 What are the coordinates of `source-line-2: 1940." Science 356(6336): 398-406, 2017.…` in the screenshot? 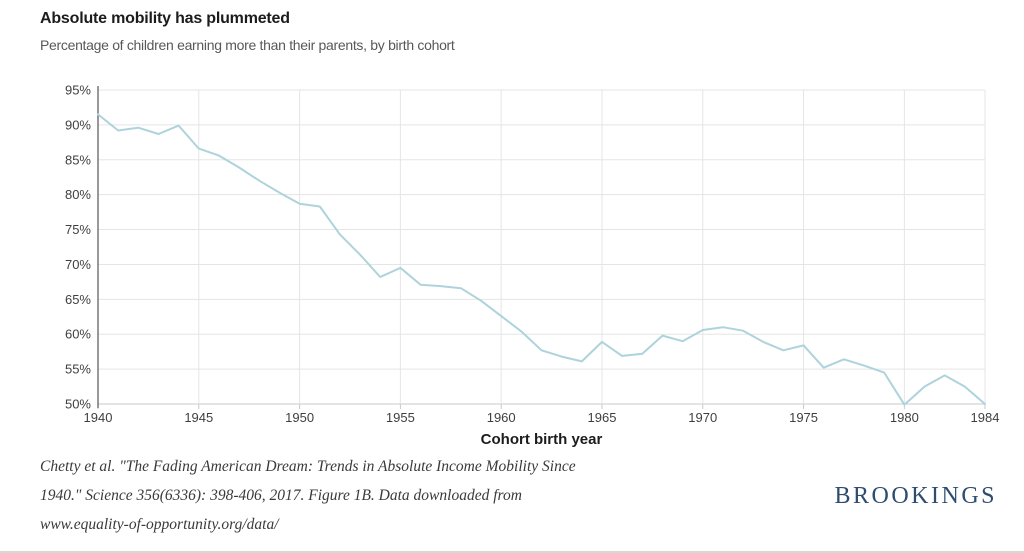 It's located at (281, 495).